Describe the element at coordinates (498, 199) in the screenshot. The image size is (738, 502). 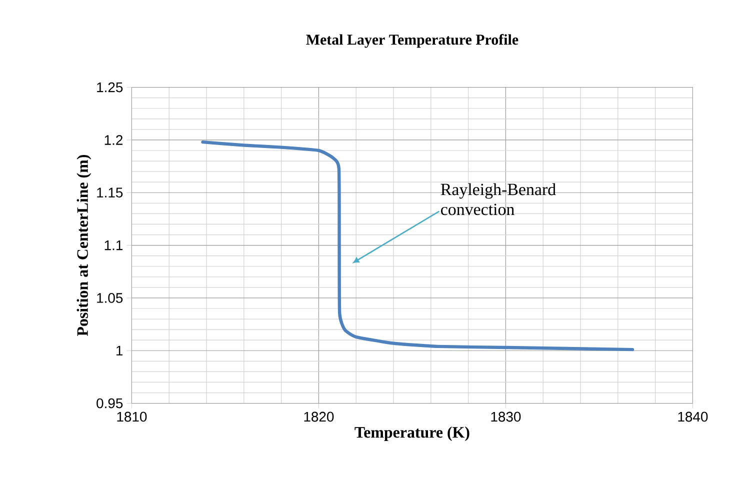
I see `annotation: Rayleigh-Benard convection` at that location.